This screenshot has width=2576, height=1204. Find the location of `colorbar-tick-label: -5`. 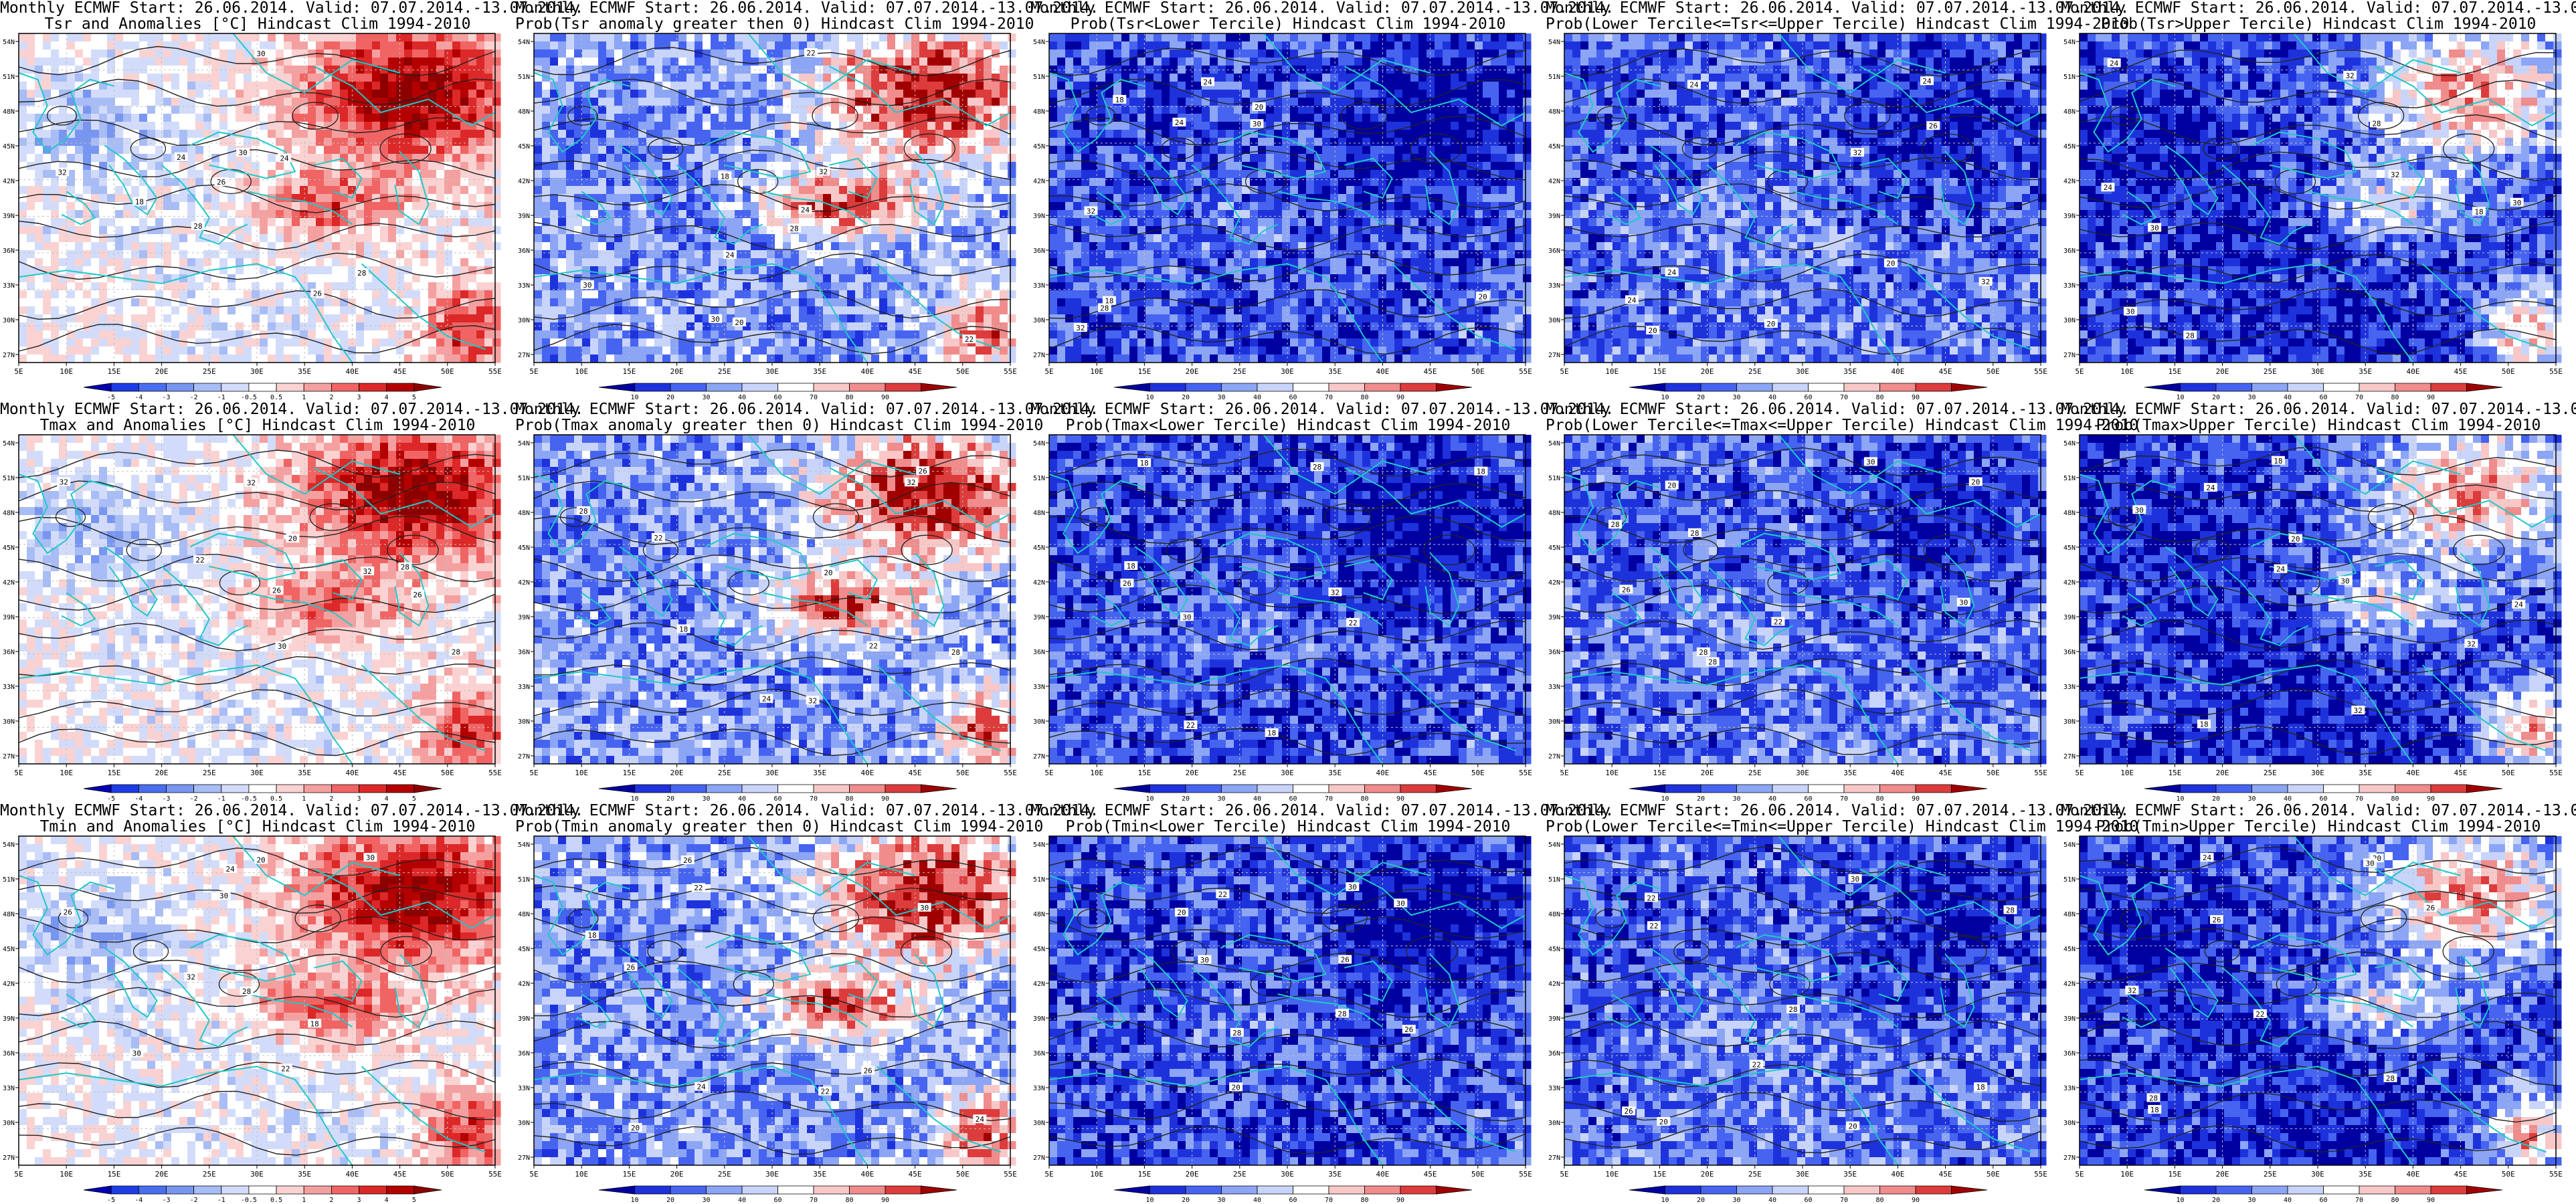

colorbar-tick-label: -5 is located at coordinates (111, 397).